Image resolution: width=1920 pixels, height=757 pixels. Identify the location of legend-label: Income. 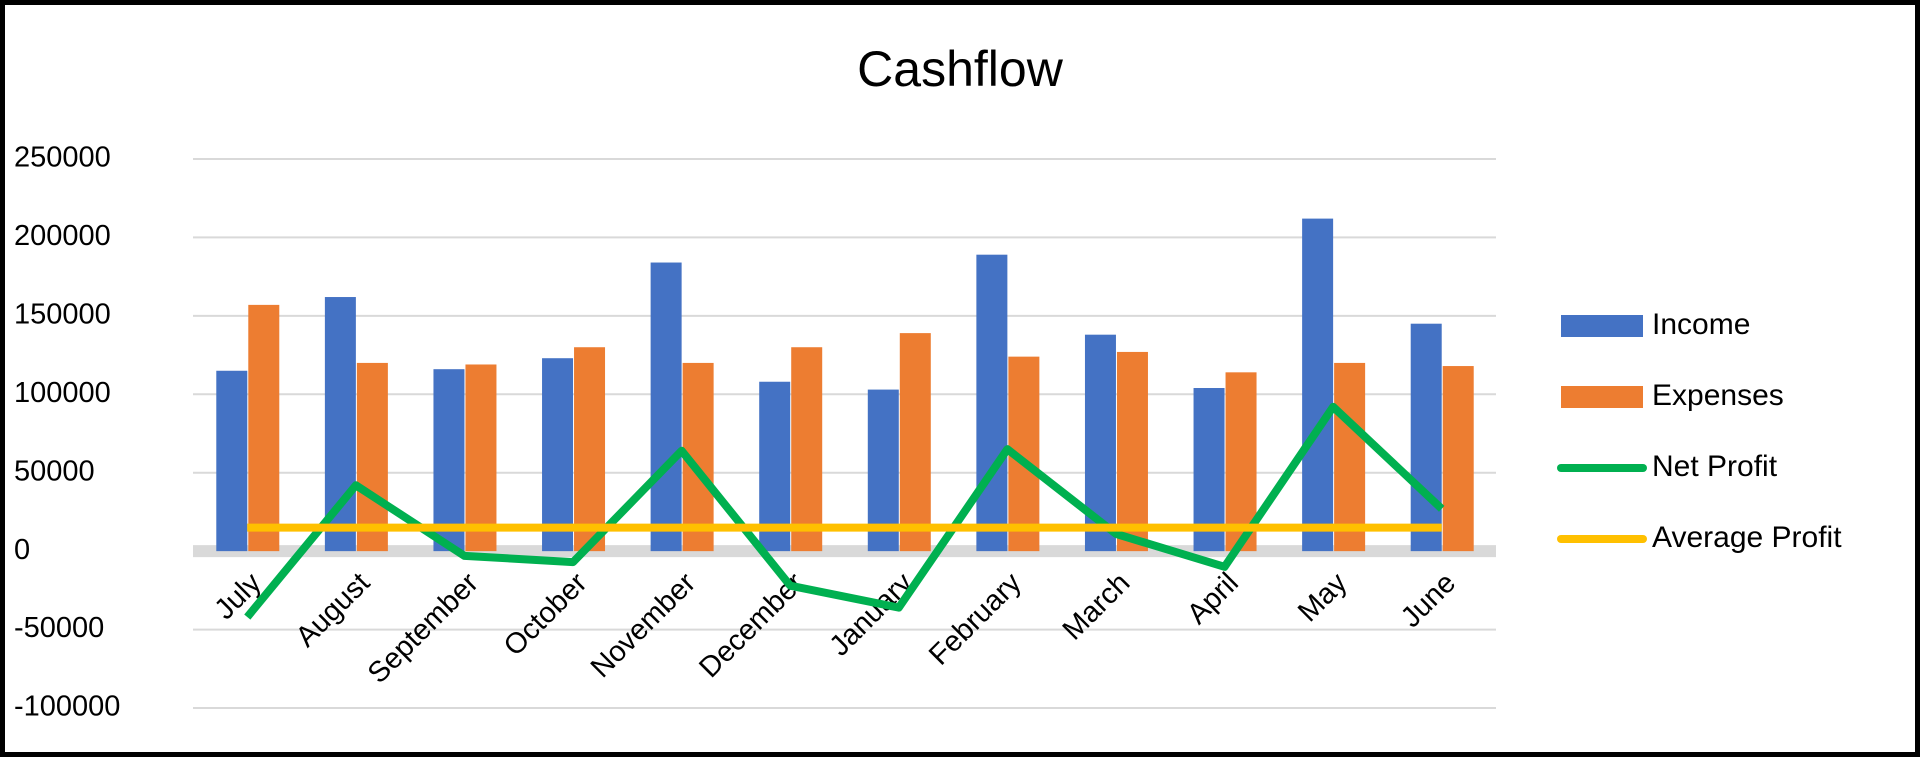
(1701, 324).